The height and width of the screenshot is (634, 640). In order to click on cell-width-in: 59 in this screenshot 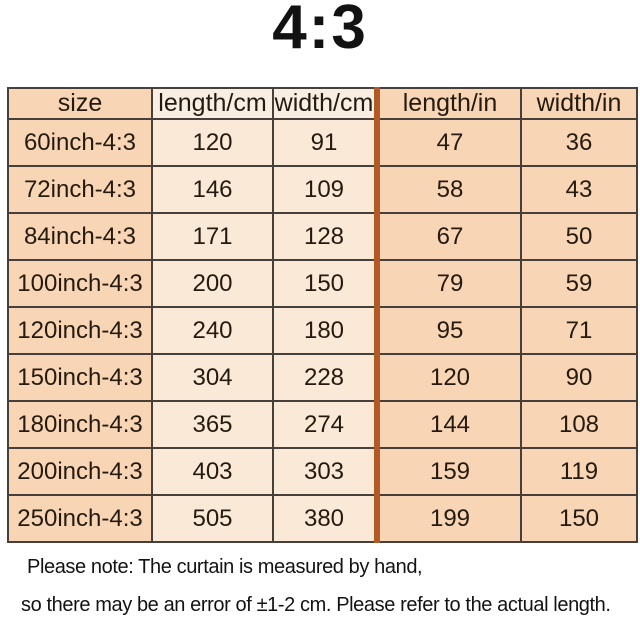, I will do `click(579, 283)`.